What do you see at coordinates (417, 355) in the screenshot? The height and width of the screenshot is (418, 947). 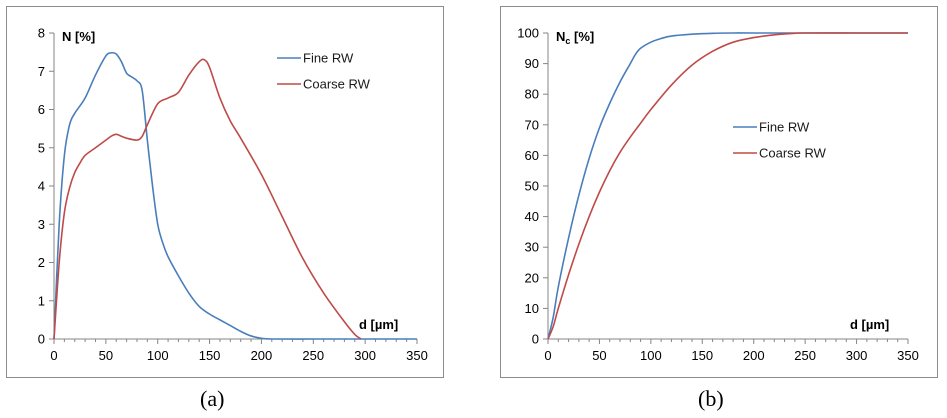 I see `chart-a-x-tick-label: 350` at bounding box center [417, 355].